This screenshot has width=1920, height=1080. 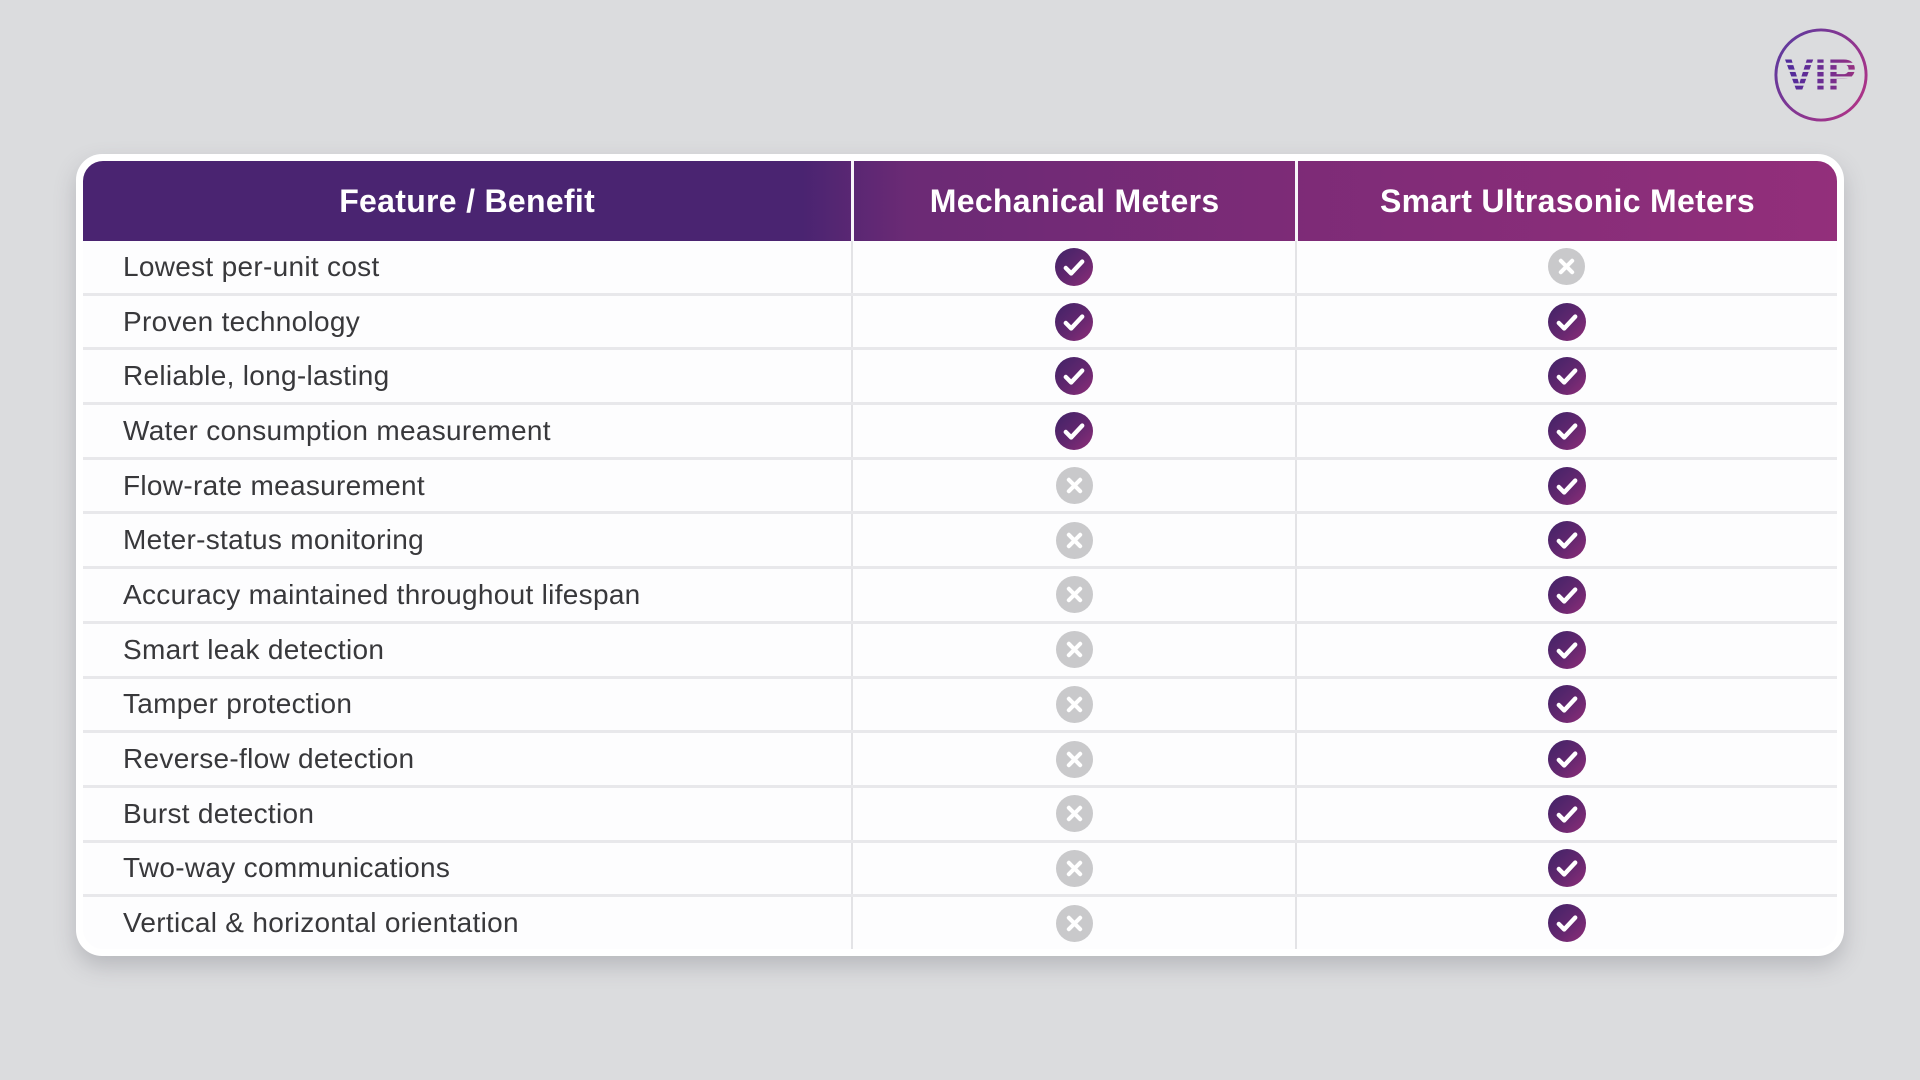 I want to click on feature-label: Burst detection, so click(x=467, y=813).